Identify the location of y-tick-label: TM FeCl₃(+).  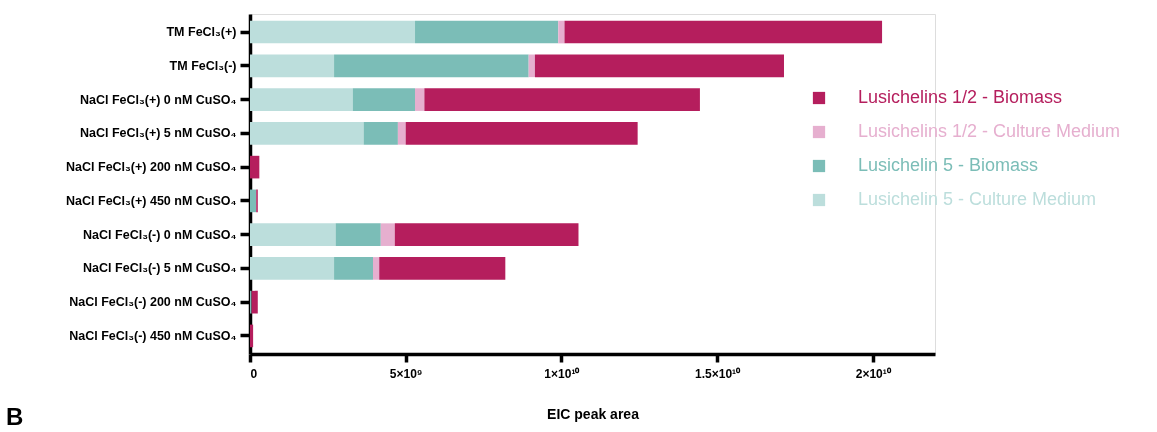
(201, 32).